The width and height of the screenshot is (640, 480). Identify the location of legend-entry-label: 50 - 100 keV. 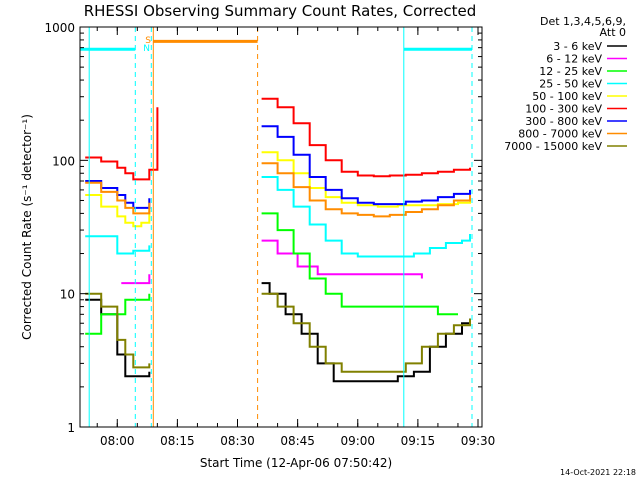
(567, 96).